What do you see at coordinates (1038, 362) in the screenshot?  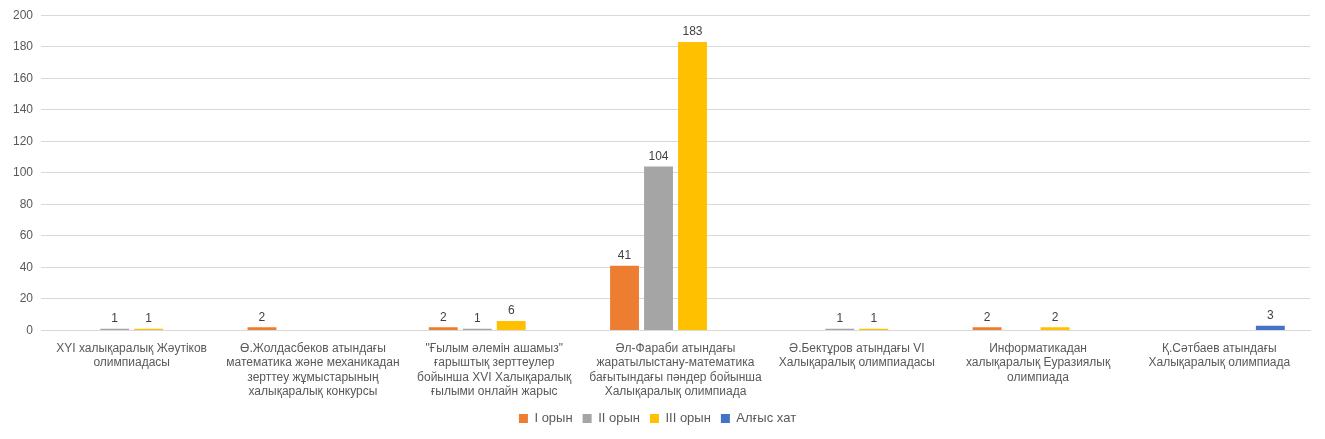 I see `x-tick-label: Информатикадан халықаралық Еуразиялық олимпиада` at bounding box center [1038, 362].